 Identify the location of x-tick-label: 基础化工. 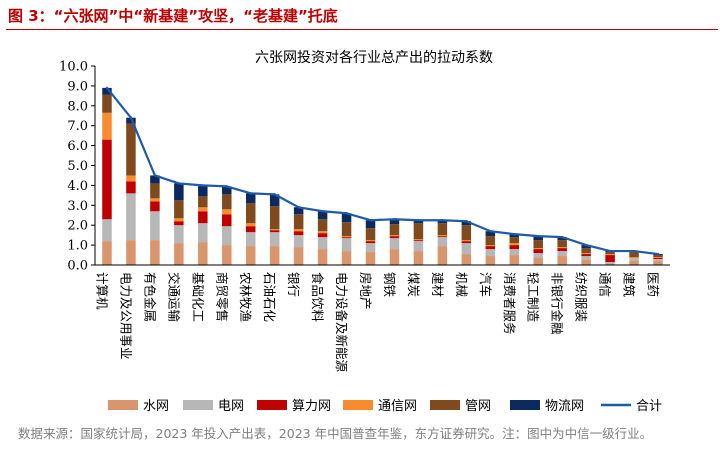
(197, 297).